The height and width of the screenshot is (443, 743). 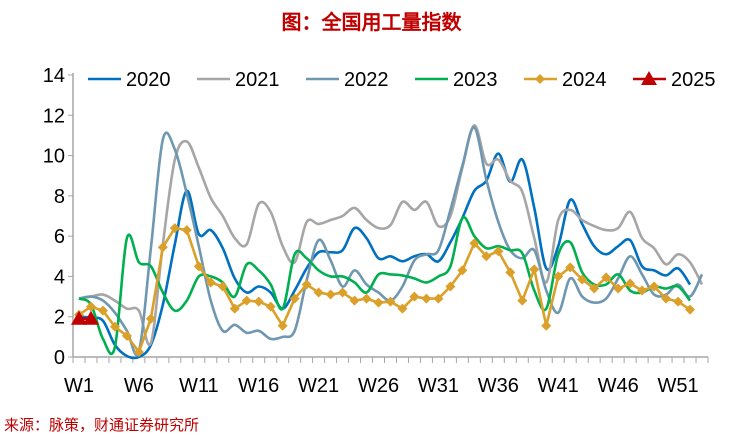 I want to click on legend-label: 2024, so click(x=584, y=80).